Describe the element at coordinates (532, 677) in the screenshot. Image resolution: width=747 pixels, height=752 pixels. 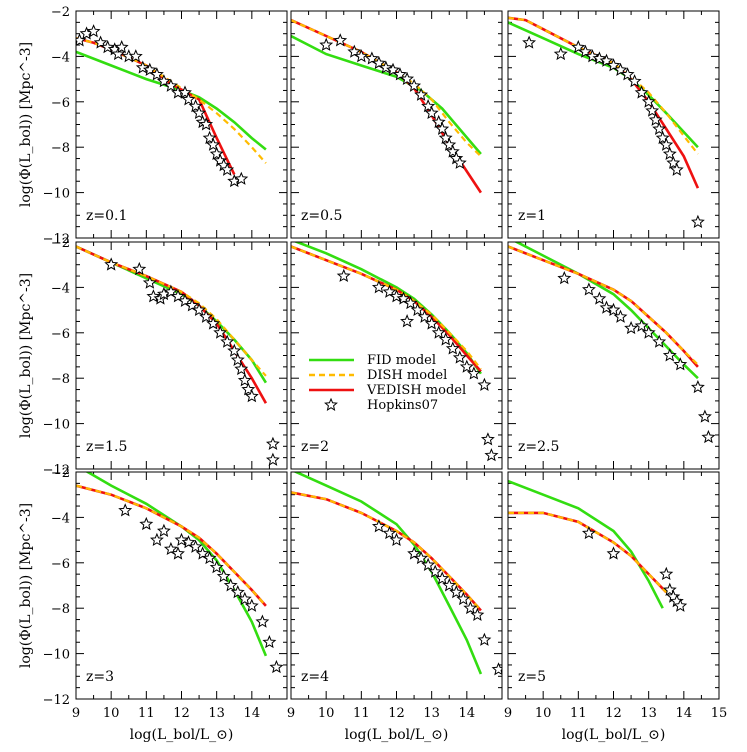
I see `redshift-label: z=5` at that location.